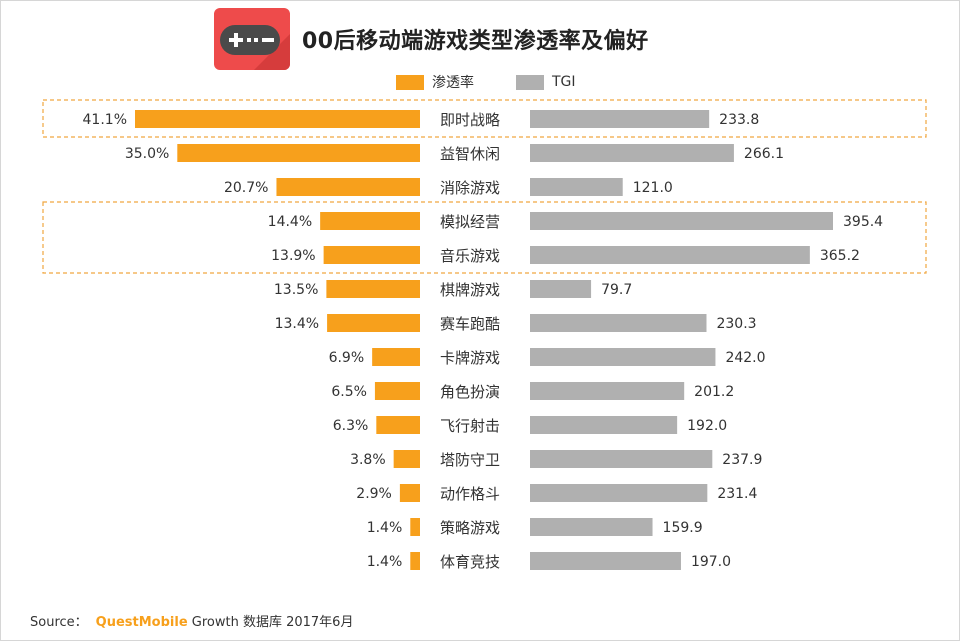 The width and height of the screenshot is (960, 641). Describe the element at coordinates (374, 494) in the screenshot. I see `penetration-value-label: 2.9%` at that location.